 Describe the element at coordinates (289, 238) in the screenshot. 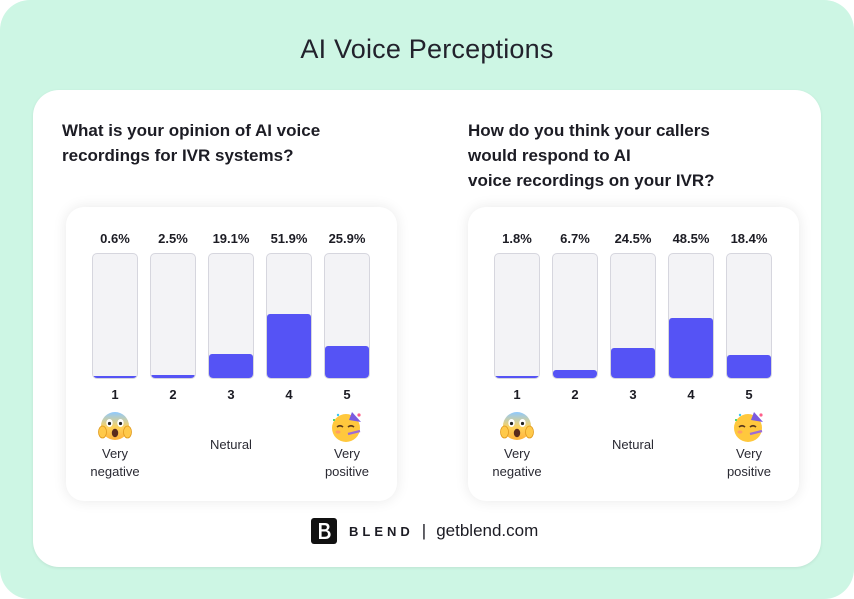

I see `value-label: 51.9%` at that location.